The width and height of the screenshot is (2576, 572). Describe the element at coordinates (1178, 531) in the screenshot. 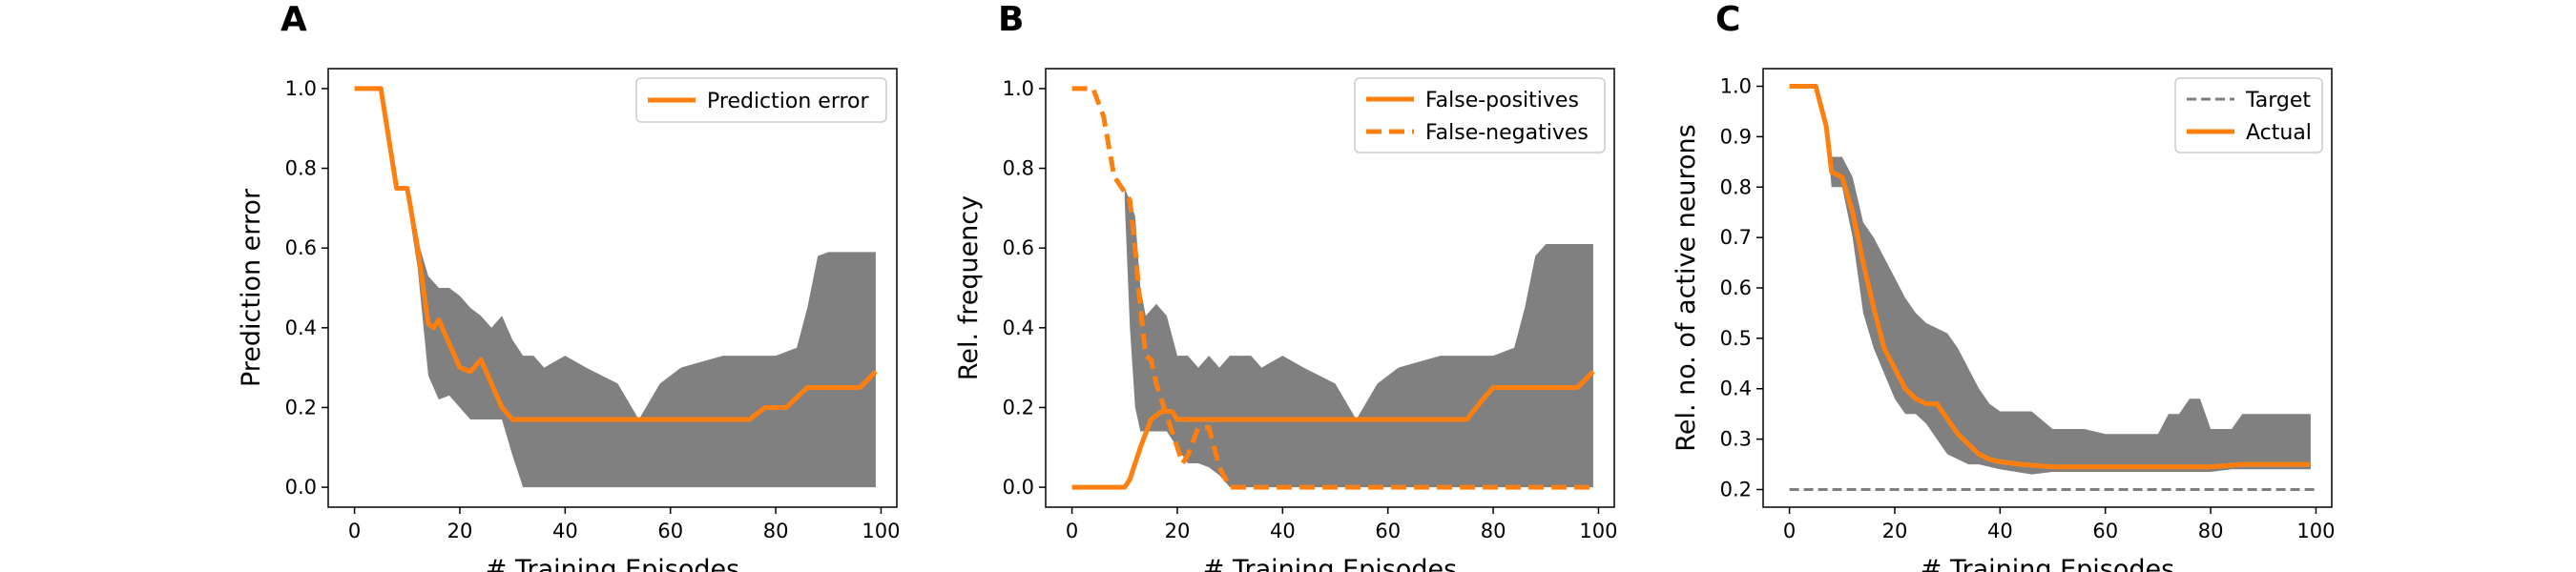

I see `panel-b-x-tick-label: 20` at that location.